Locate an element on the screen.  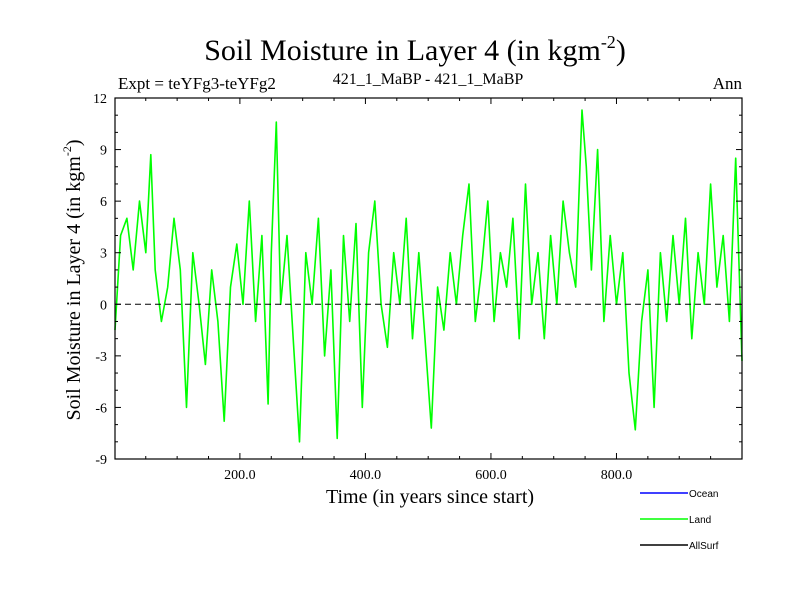
chart-title-superscript: -2 is located at coordinates (608, 42).